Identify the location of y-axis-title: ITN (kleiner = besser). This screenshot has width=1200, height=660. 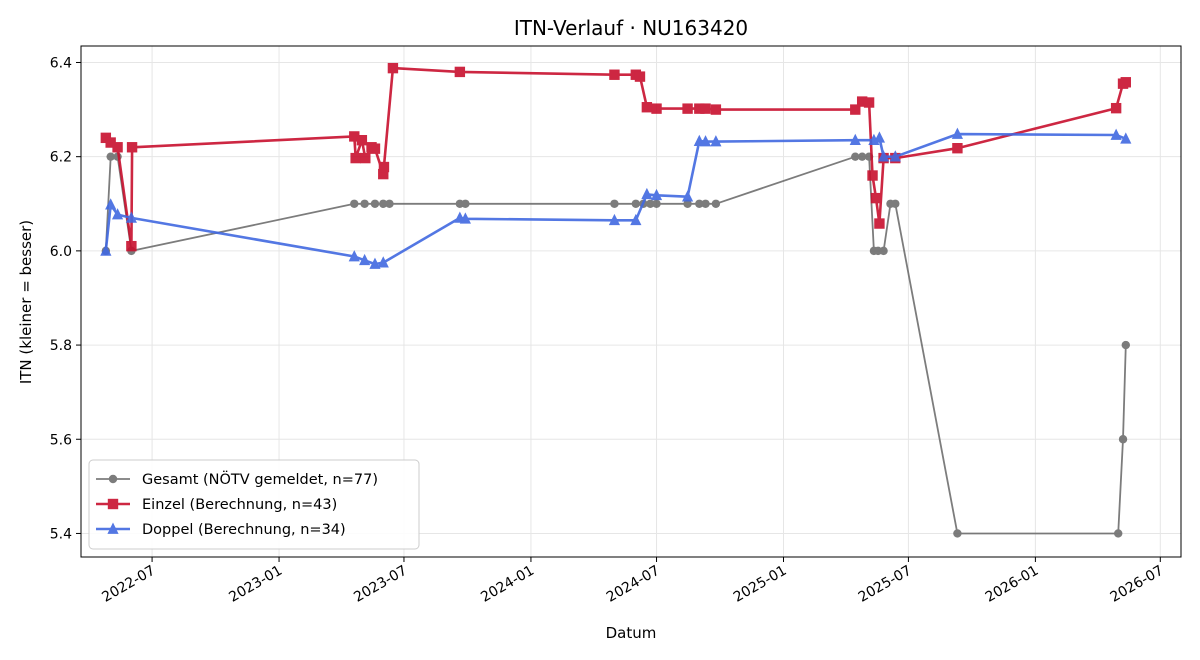
(26, 302).